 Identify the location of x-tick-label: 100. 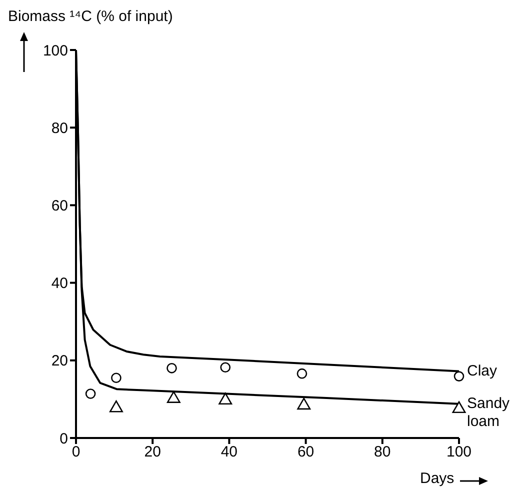
(459, 452).